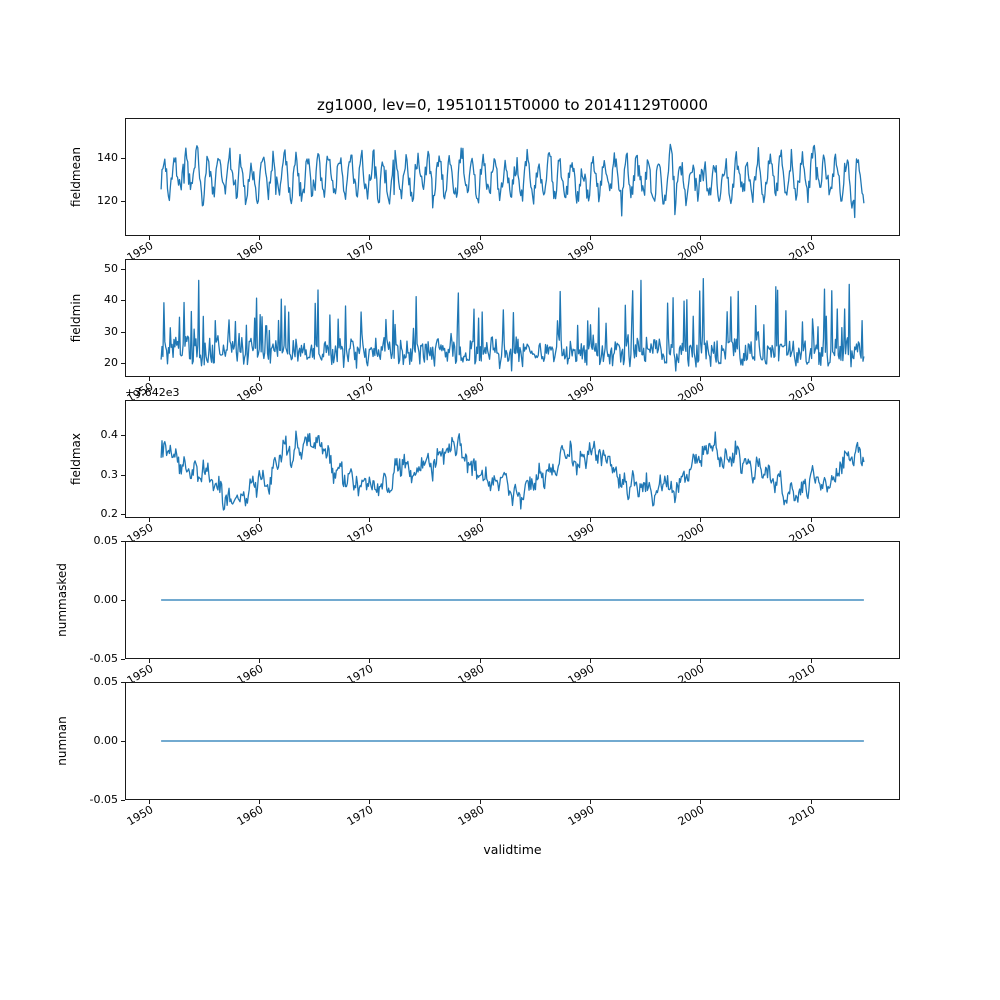 Image resolution: width=1000 pixels, height=1000 pixels. Describe the element at coordinates (111, 269) in the screenshot. I see `y-tick-label: 50` at that location.